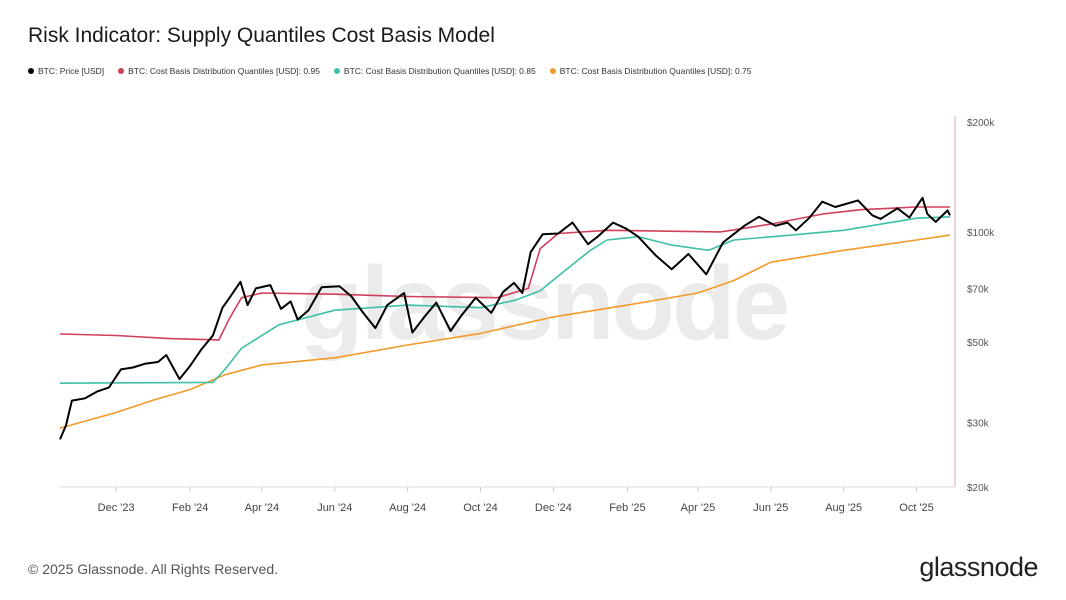  Describe the element at coordinates (978, 567) in the screenshot. I see `glassnode-logo: glassnode` at that location.